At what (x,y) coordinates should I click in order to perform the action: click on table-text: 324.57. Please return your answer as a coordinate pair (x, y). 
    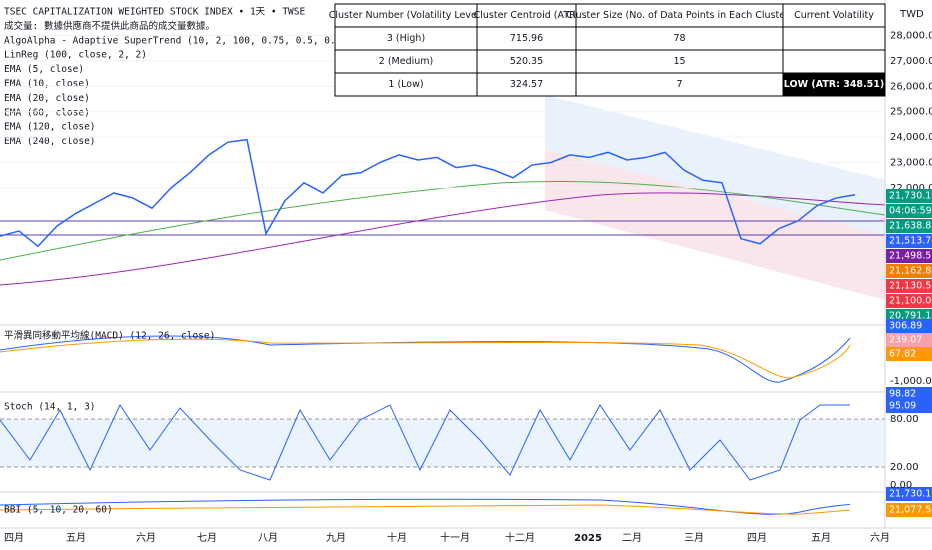
    Looking at the image, I should click on (526, 84).